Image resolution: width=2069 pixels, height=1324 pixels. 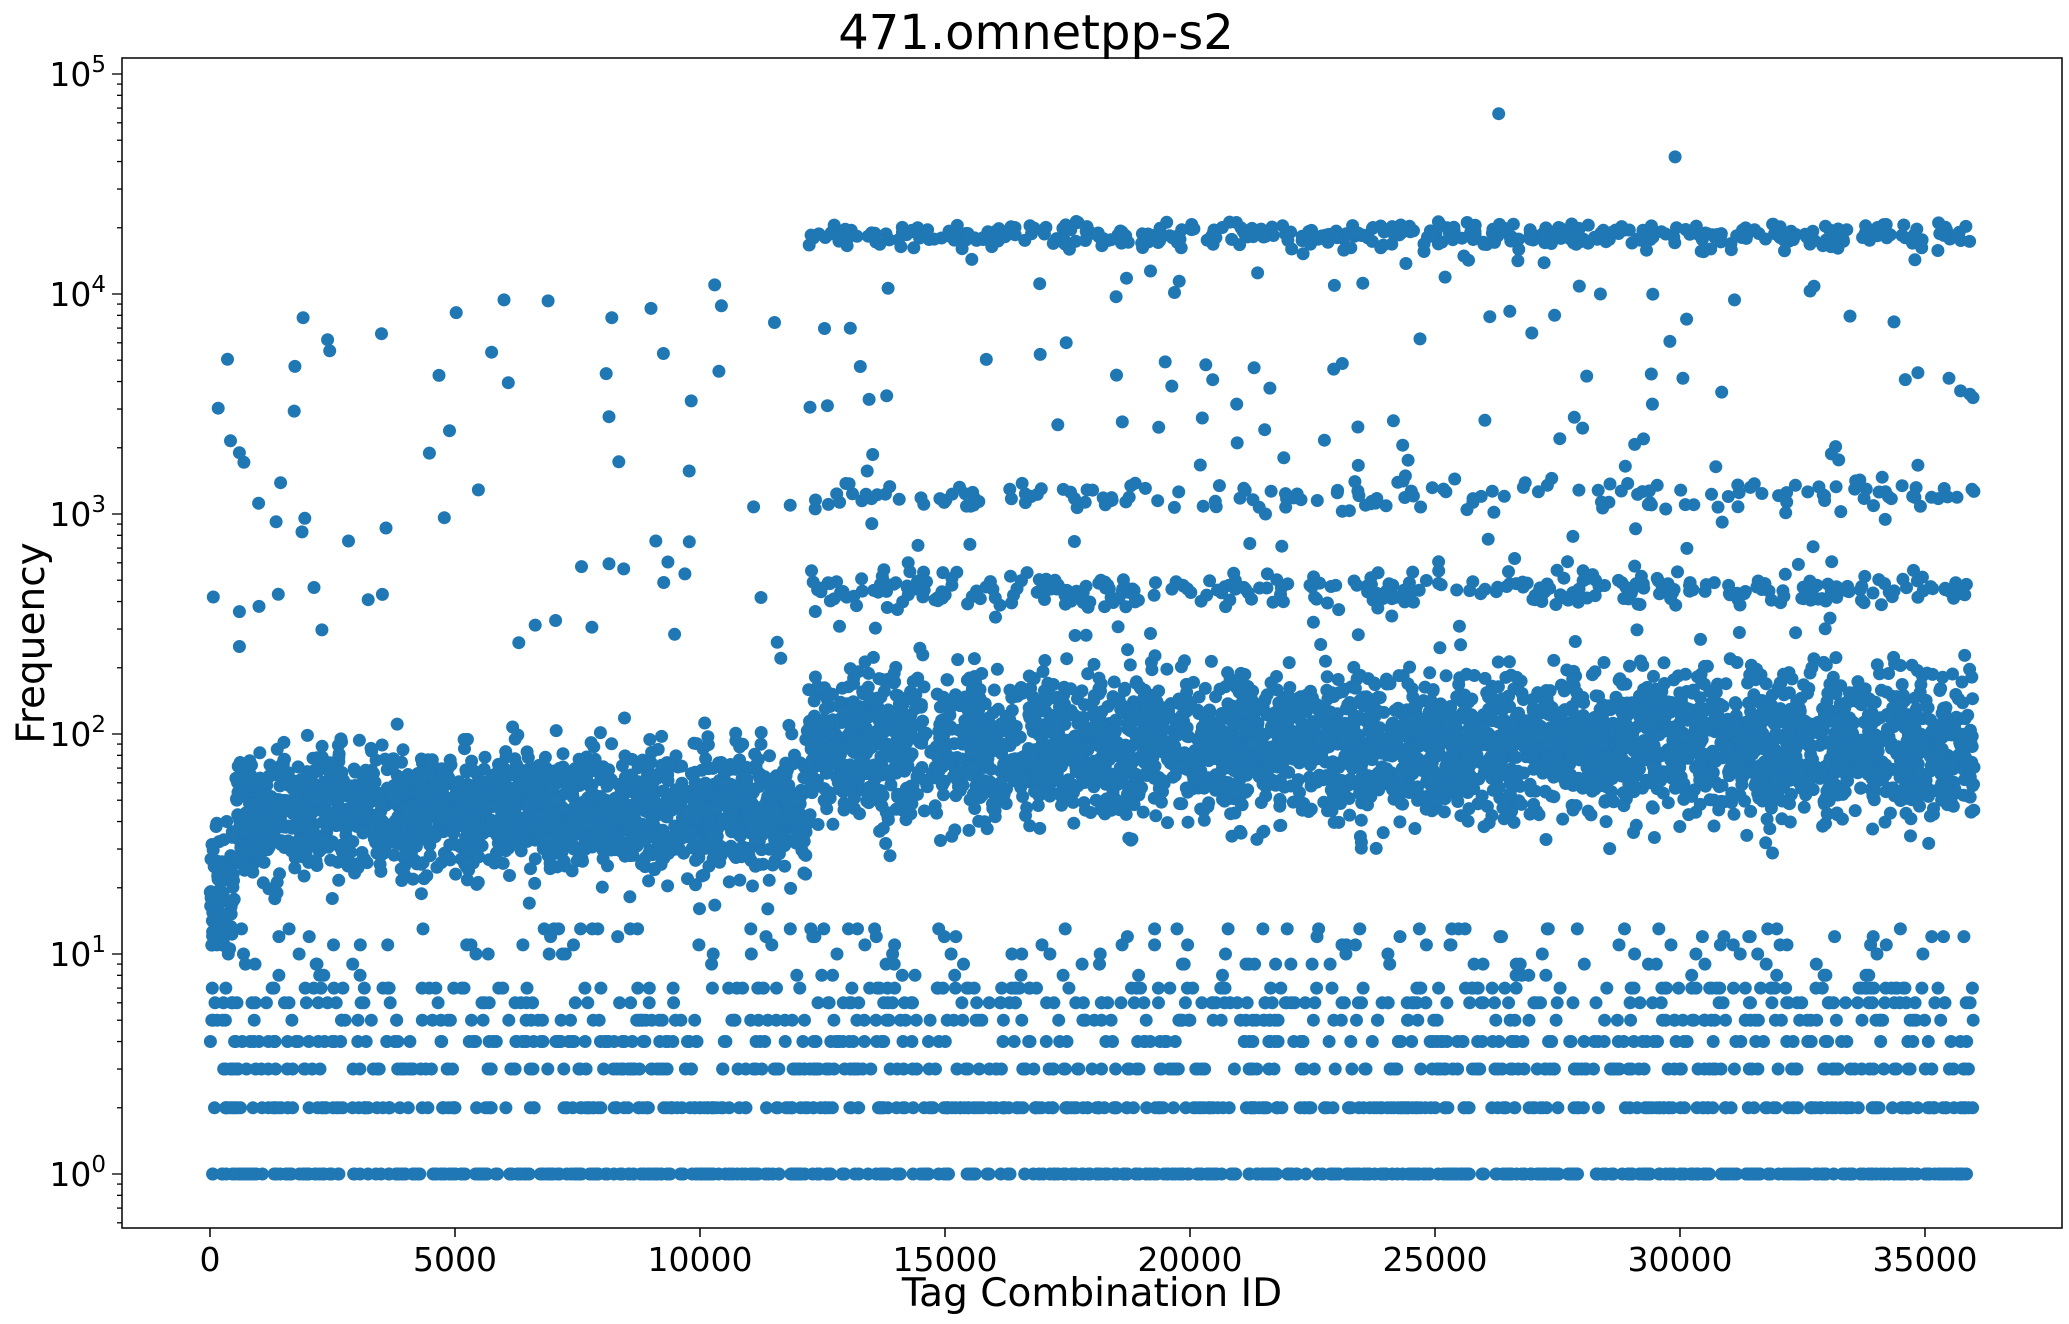 I want to click on chart-title: 471.omnetpp-s2, so click(x=1036, y=33).